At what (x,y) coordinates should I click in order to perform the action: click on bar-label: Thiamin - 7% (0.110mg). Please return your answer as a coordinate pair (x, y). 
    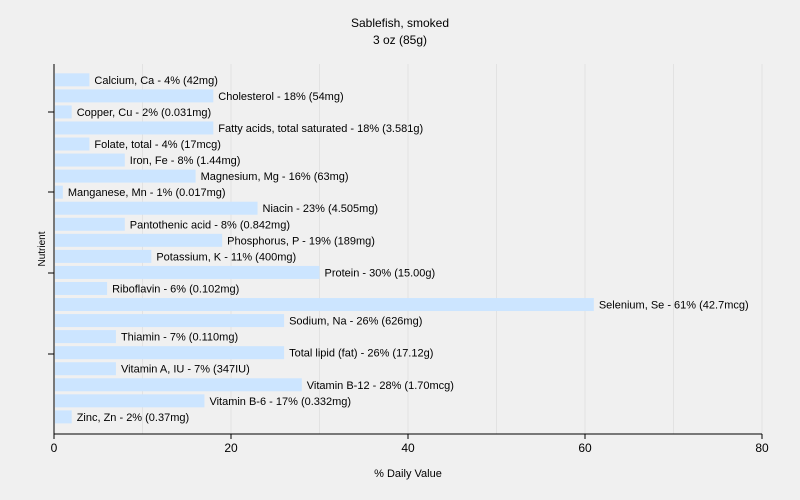
    Looking at the image, I should click on (179, 338).